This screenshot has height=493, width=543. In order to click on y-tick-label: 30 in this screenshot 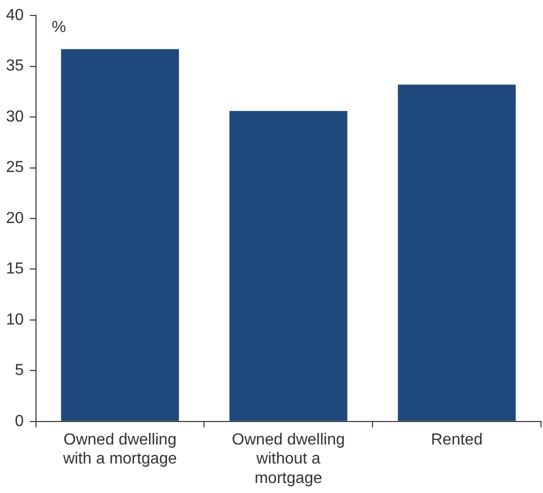, I will do `click(15, 117)`.